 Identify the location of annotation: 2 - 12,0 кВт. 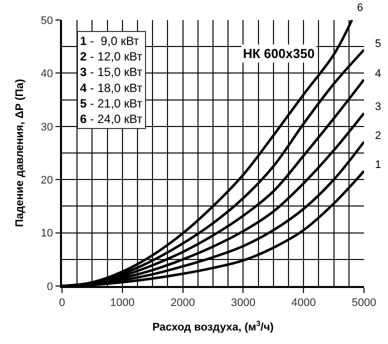
(111, 57).